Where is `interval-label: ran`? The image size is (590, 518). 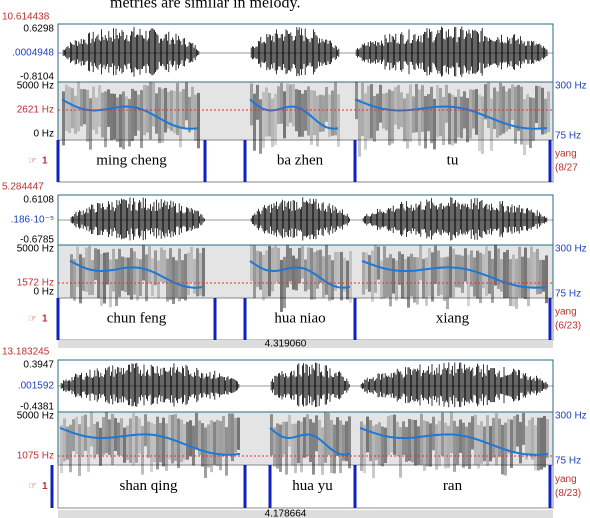
interval-label: ran is located at coordinates (453, 486).